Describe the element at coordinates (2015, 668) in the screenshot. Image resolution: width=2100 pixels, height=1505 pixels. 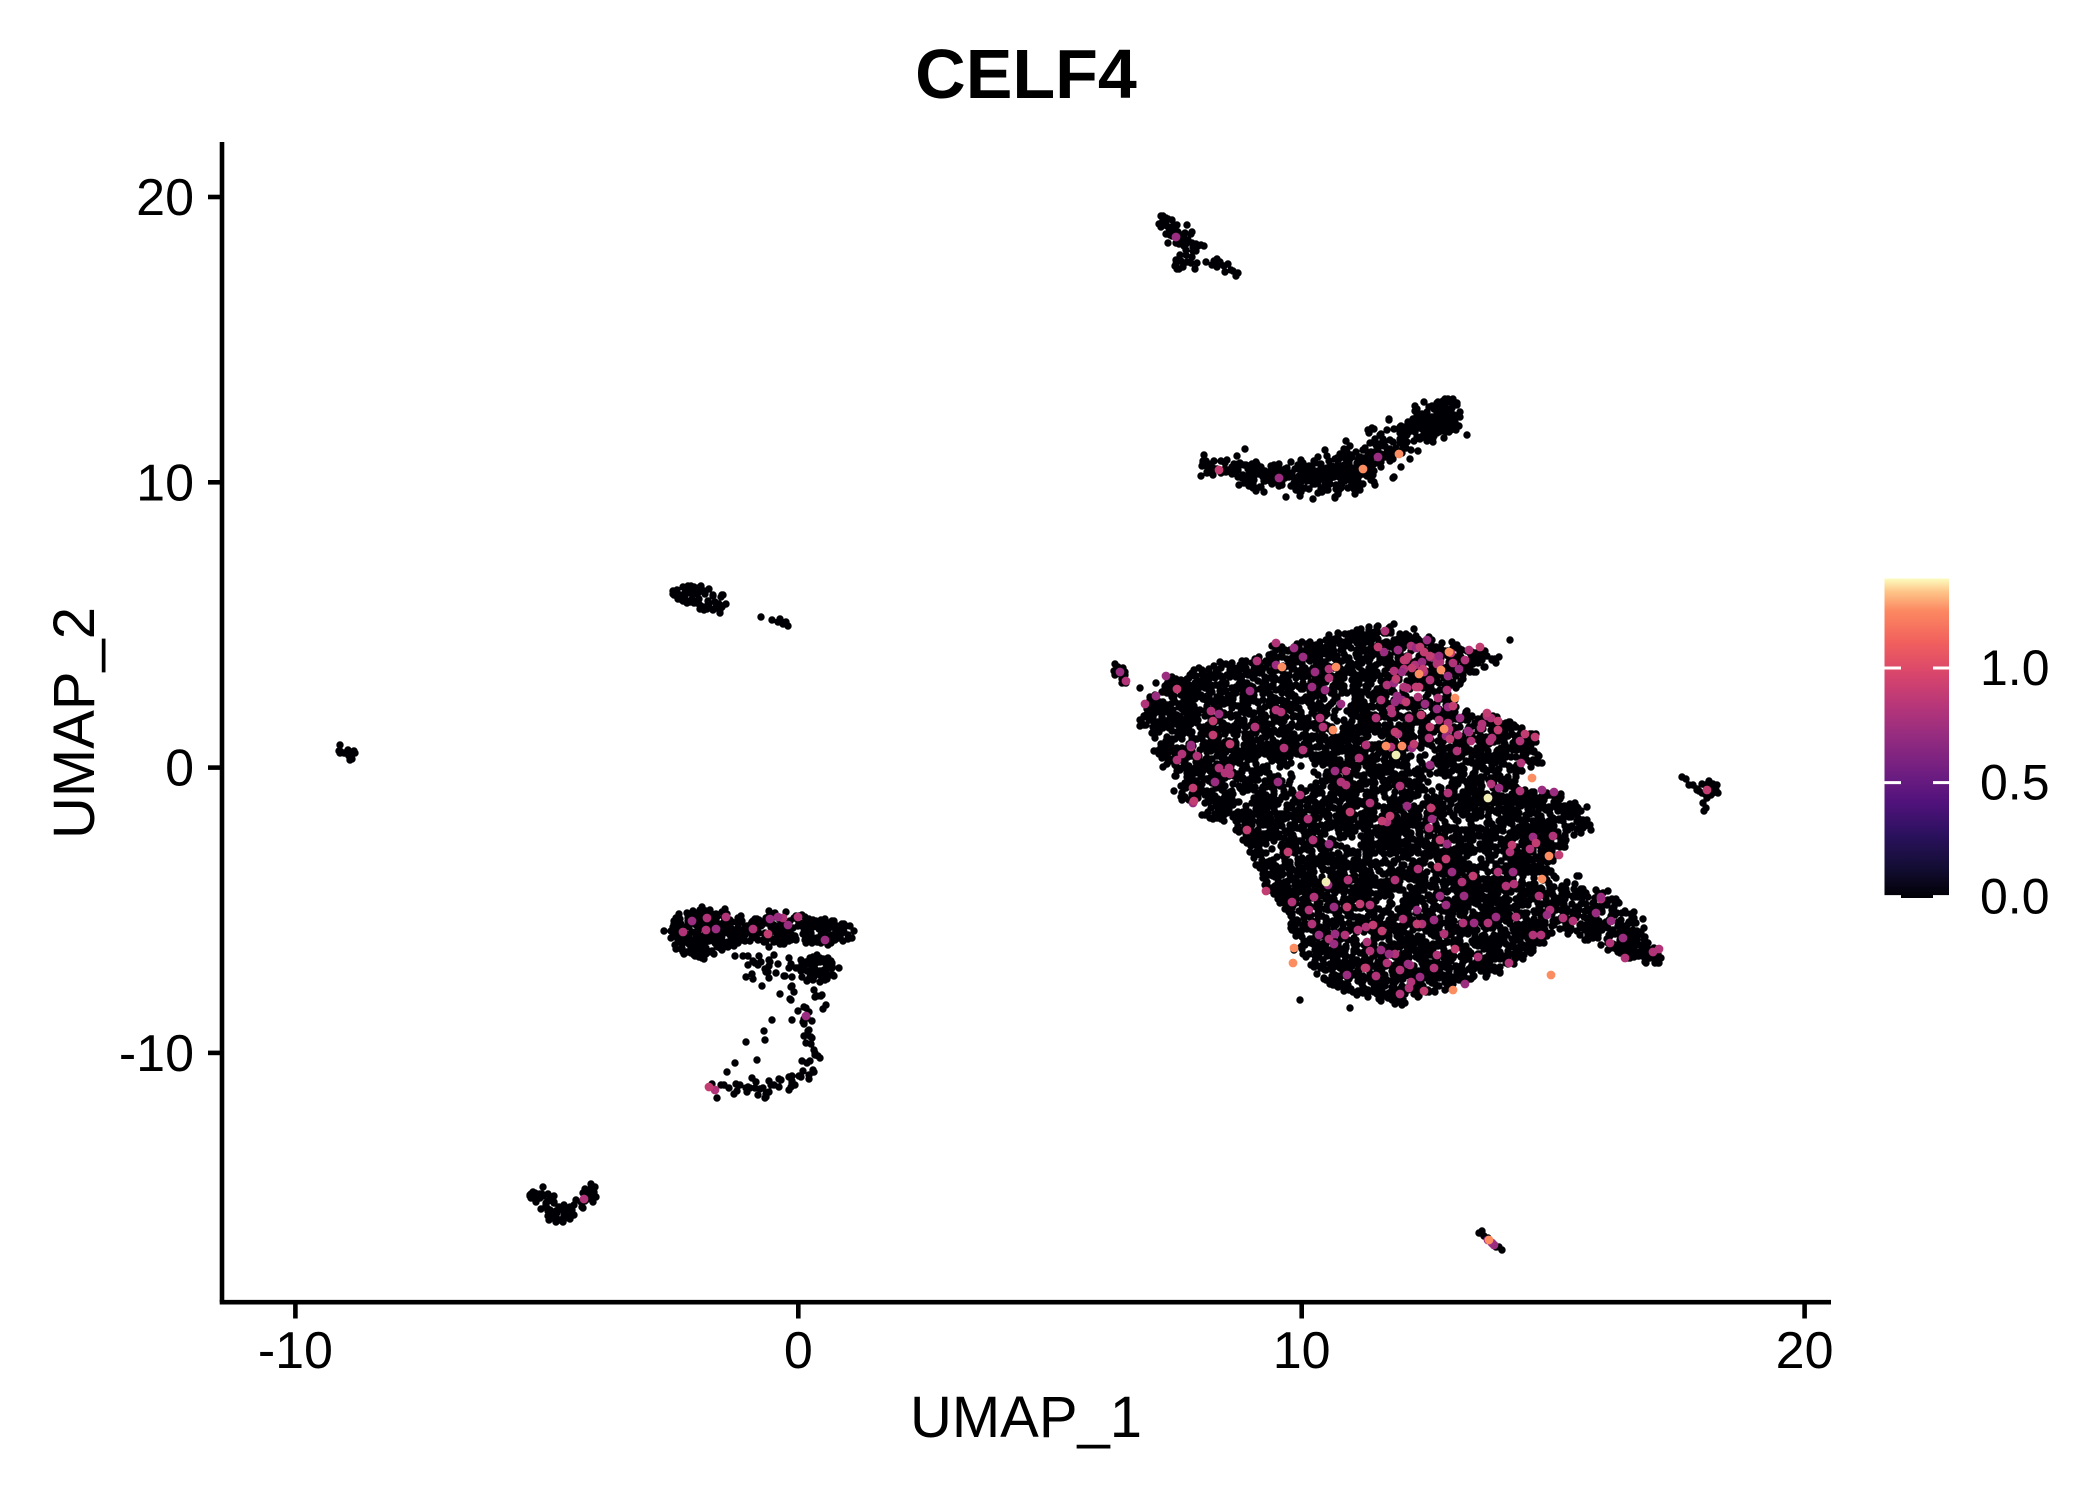
I see `svg-text: 1.0` at that location.